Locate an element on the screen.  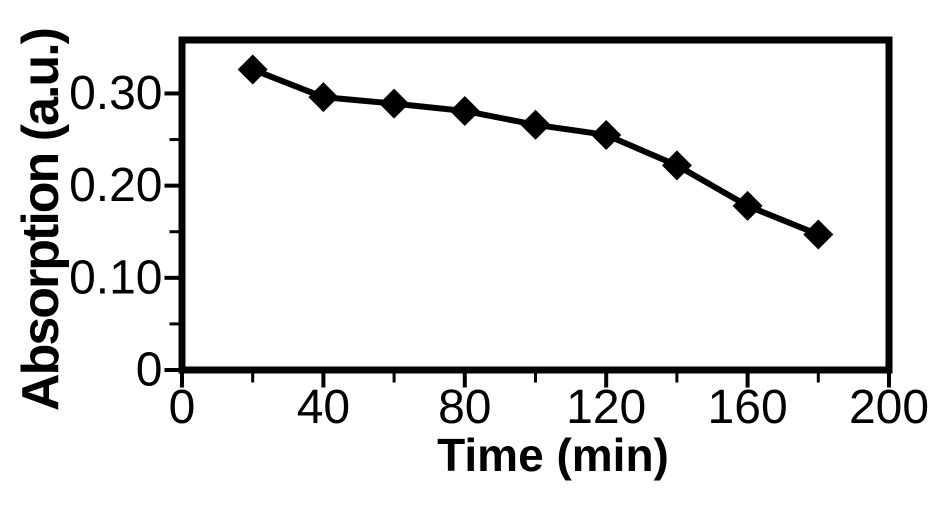
x-tick-label: 0 is located at coordinates (182, 407).